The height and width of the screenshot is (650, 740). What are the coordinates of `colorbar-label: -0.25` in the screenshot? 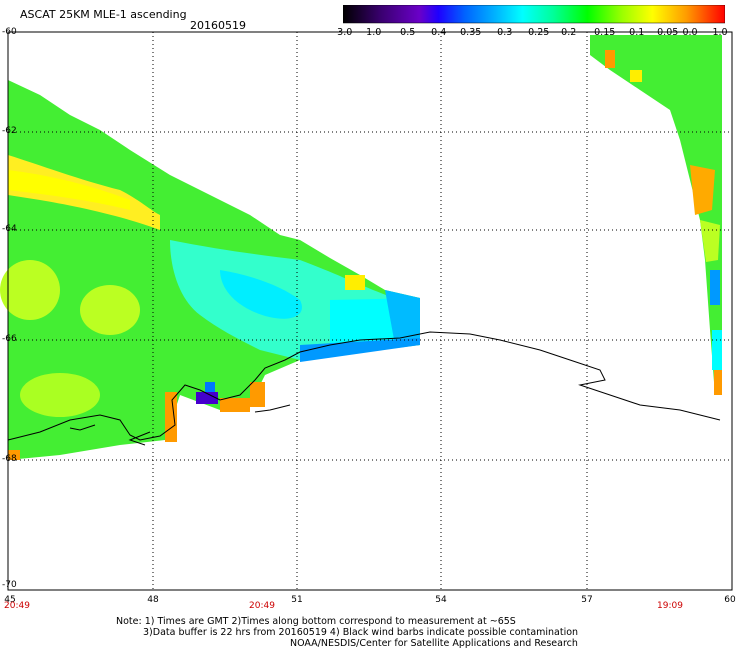 It's located at (537, 32).